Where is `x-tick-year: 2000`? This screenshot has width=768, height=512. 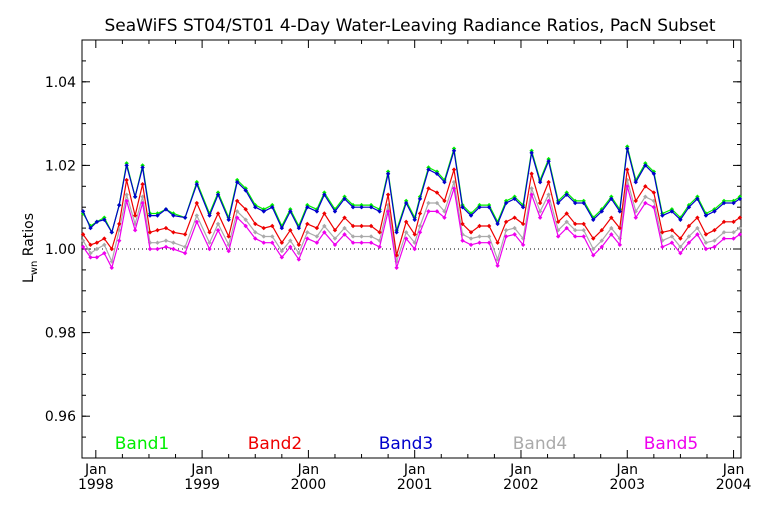
x-tick-year: 2000 is located at coordinates (309, 485).